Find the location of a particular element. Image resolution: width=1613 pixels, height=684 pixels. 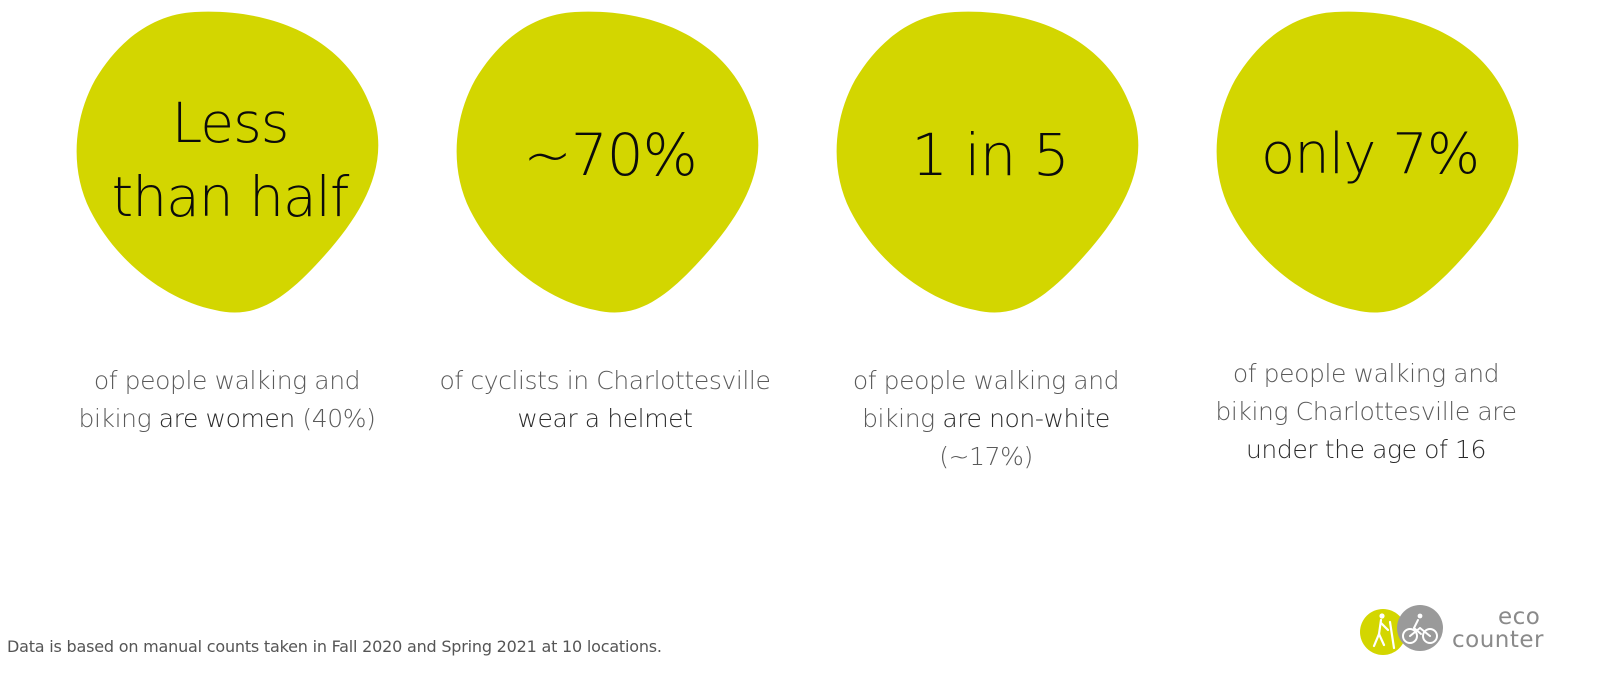

desc-line: biking are non-white is located at coordinates (986, 419).